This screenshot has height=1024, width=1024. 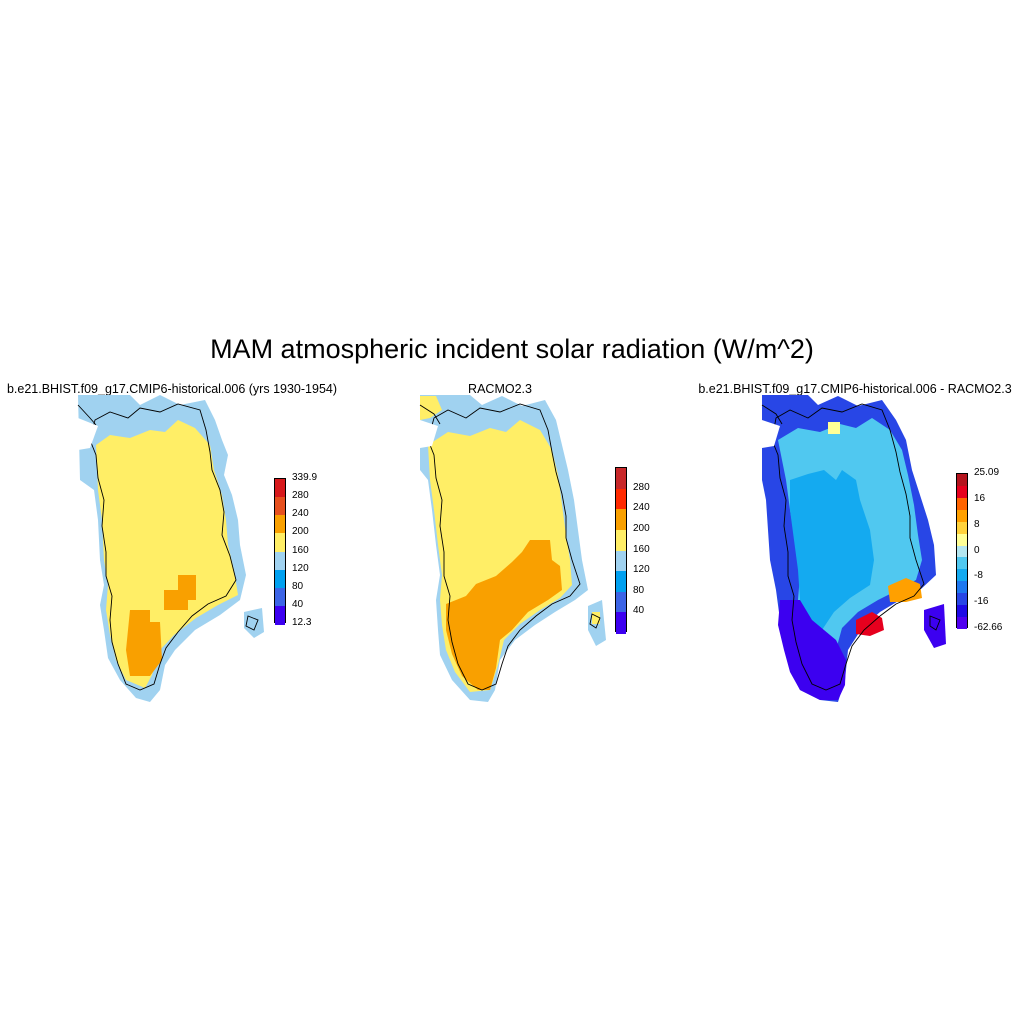 I want to click on north-yellow-cell, so click(x=834, y=428).